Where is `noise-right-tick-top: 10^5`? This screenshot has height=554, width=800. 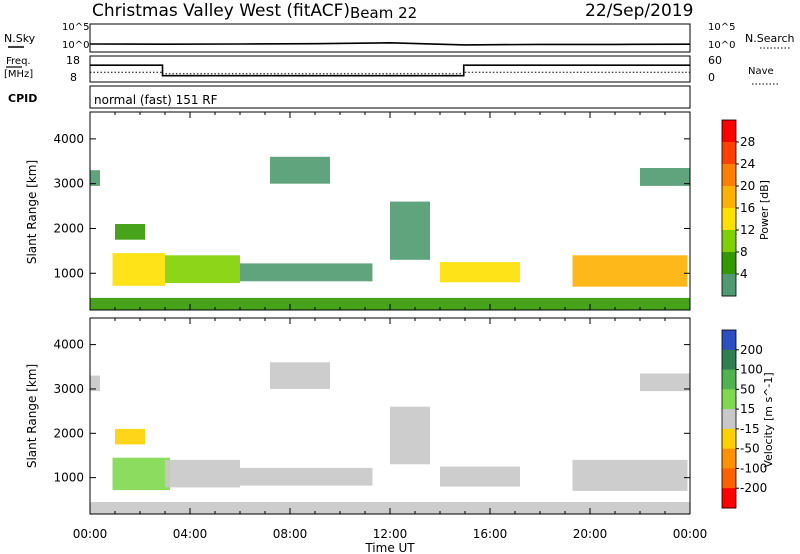 noise-right-tick-top: 10^5 is located at coordinates (721, 27).